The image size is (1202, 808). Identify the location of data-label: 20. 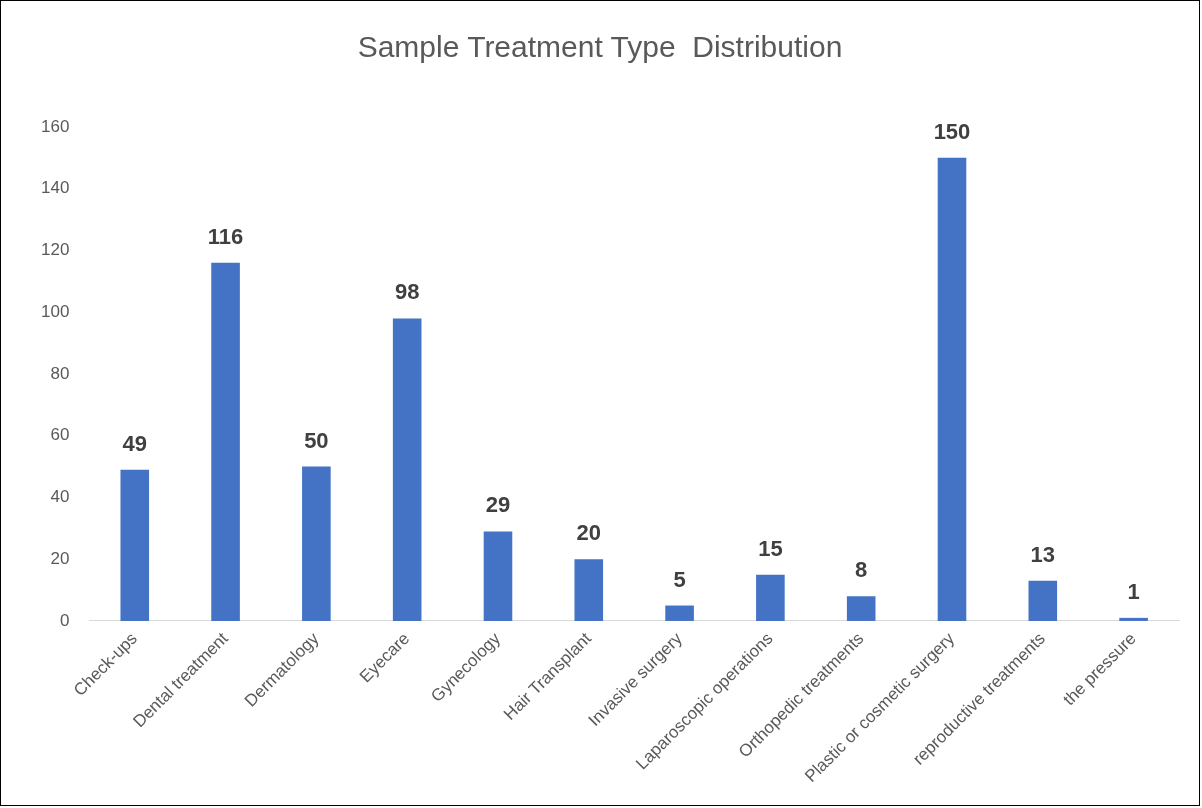
(589, 533).